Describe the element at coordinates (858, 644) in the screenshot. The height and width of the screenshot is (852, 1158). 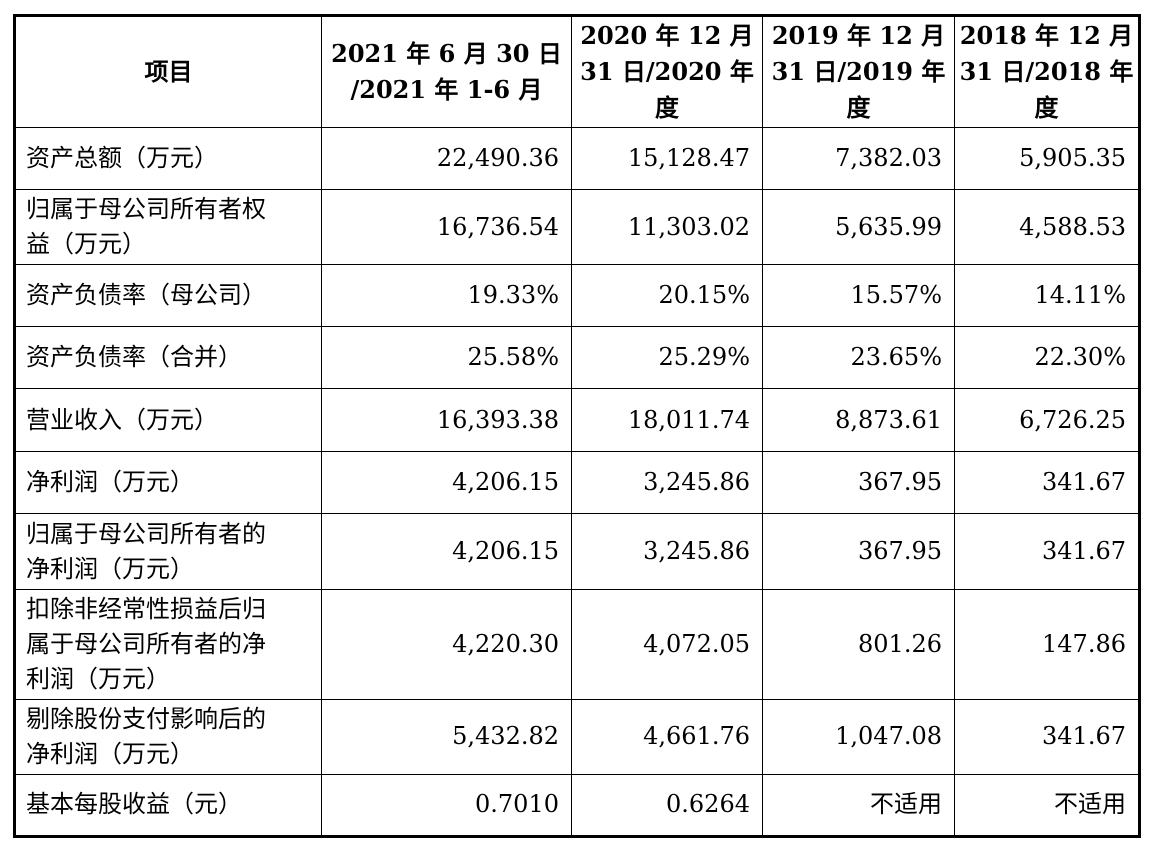
I see `cell-value: 801.26` at that location.